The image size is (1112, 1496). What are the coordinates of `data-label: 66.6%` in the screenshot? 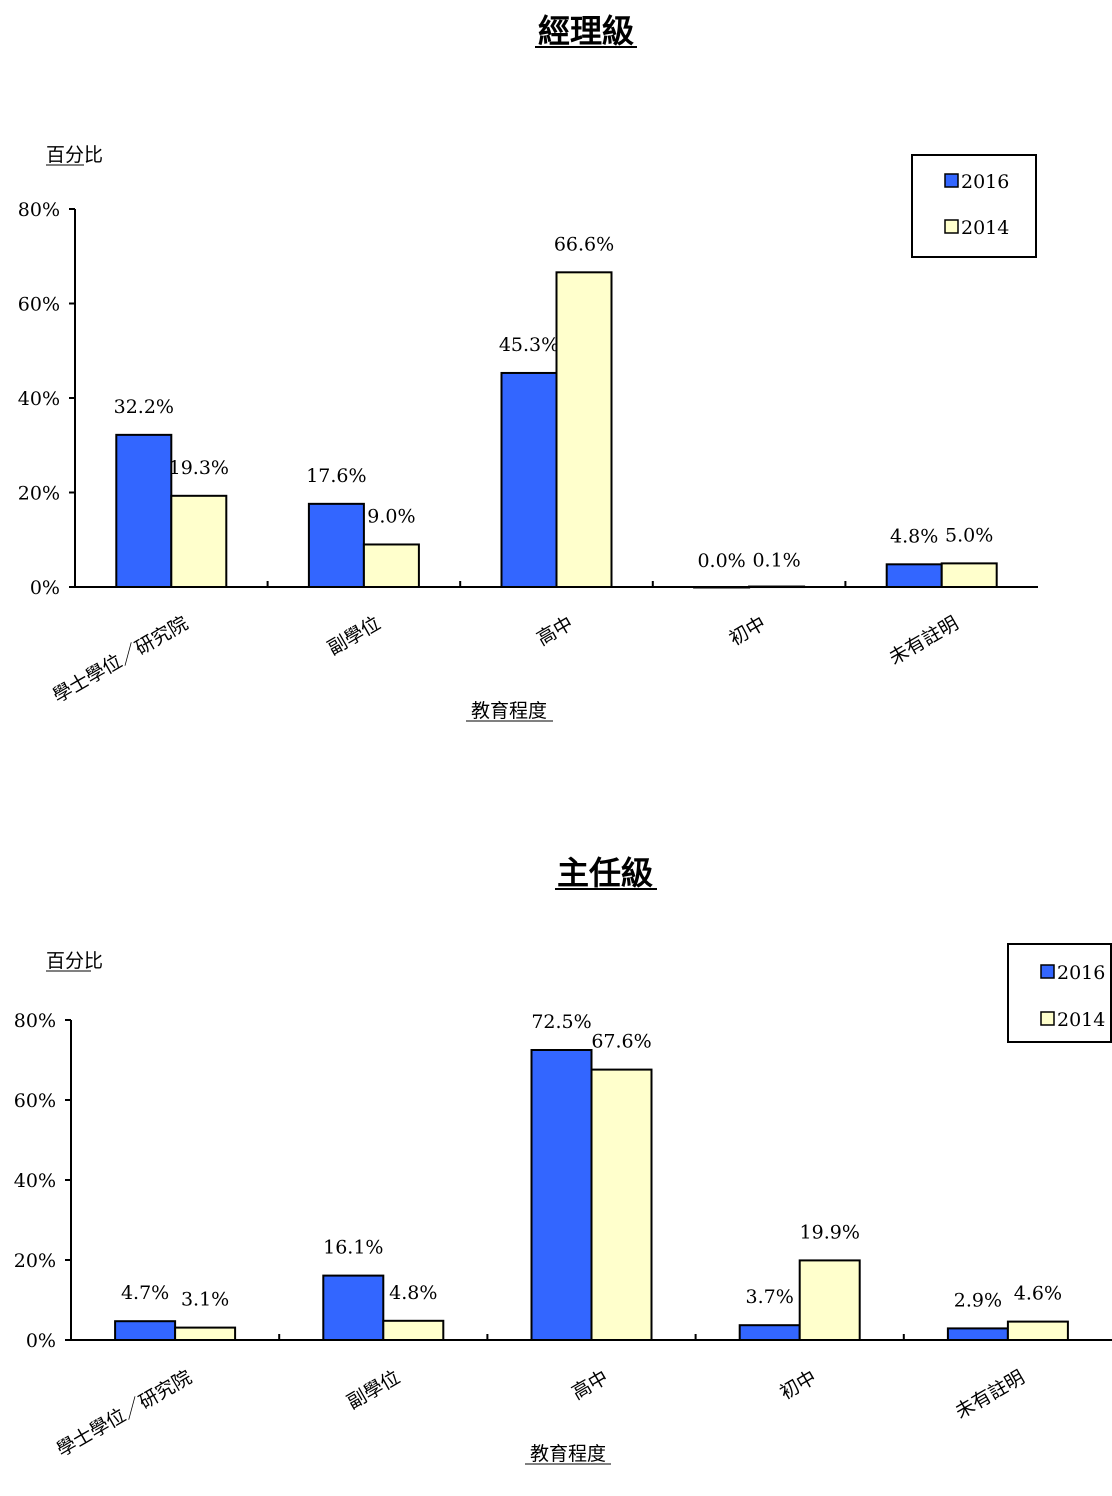 It's located at (584, 244).